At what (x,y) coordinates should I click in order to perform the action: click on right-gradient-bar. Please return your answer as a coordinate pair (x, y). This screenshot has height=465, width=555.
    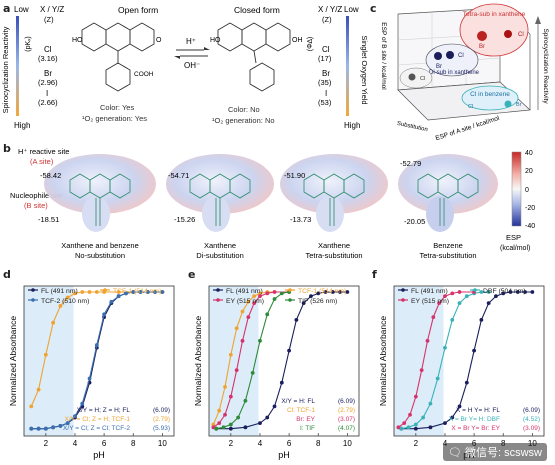
    Looking at the image, I should click on (347, 66).